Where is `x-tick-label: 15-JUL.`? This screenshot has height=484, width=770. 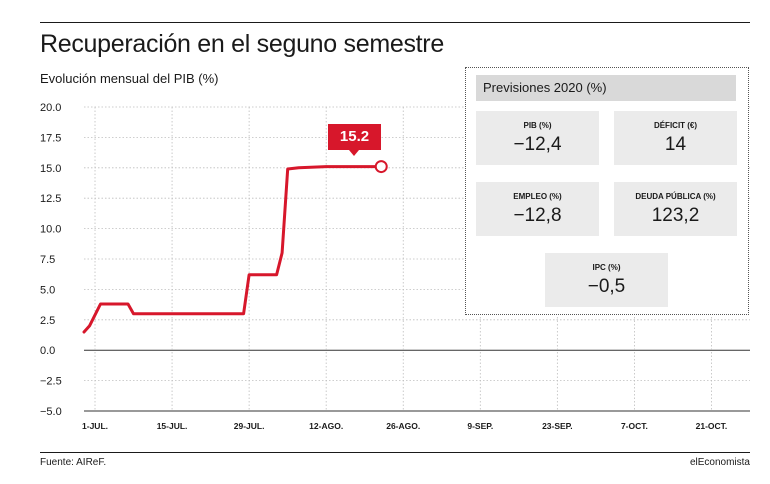
x-tick-label: 15-JUL. is located at coordinates (172, 426).